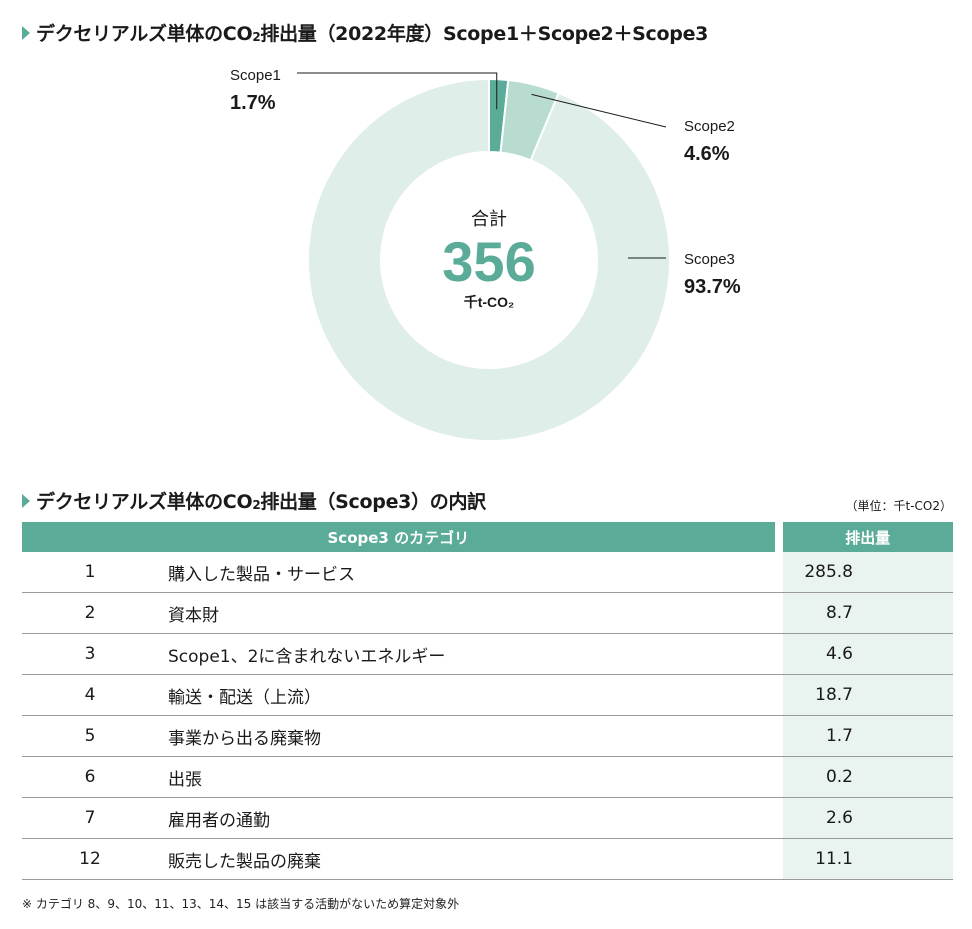  Describe the element at coordinates (484, 34) in the screenshot. I see `chart-heading-tail: 排出量（2022年度）Scope1＋Scope2＋Scope3` at that location.